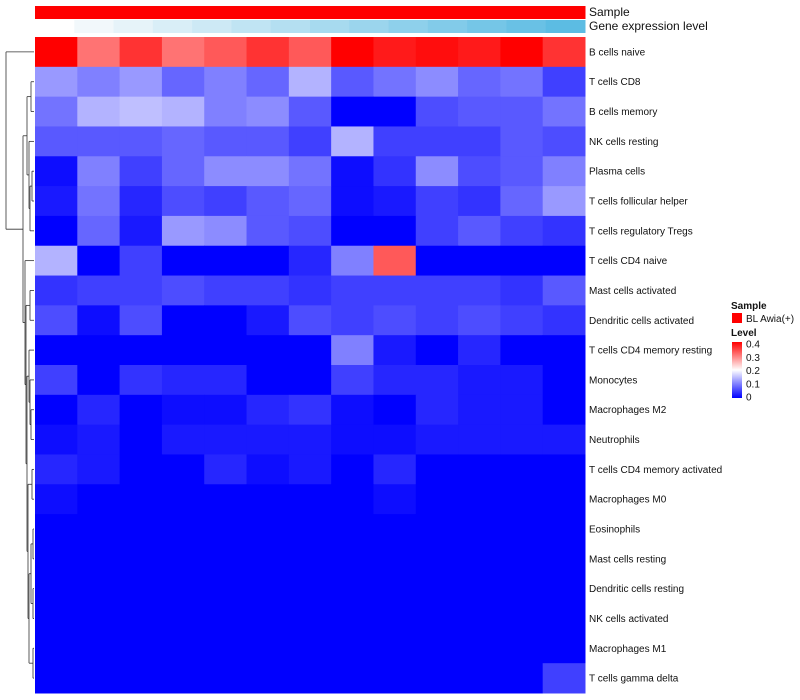 The image size is (800, 700). What do you see at coordinates (638, 202) in the screenshot?
I see `row-label: T cells follicular helper` at bounding box center [638, 202].